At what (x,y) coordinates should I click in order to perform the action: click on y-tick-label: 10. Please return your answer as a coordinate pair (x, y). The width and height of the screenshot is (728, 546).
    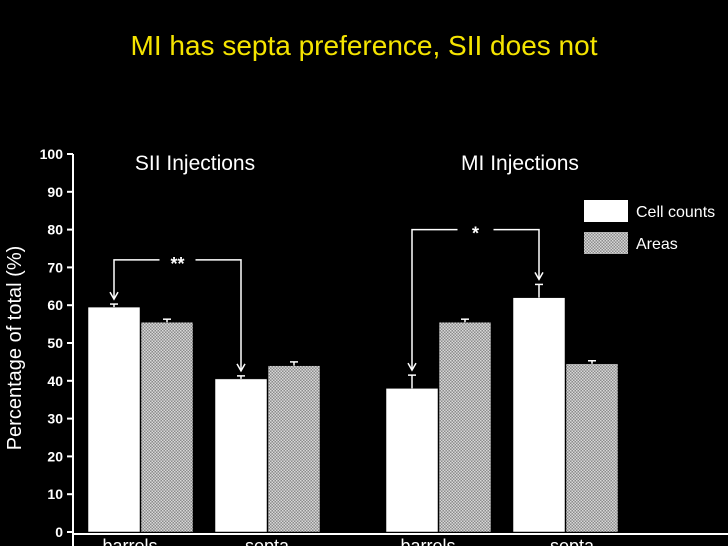
    Looking at the image, I should click on (55, 494).